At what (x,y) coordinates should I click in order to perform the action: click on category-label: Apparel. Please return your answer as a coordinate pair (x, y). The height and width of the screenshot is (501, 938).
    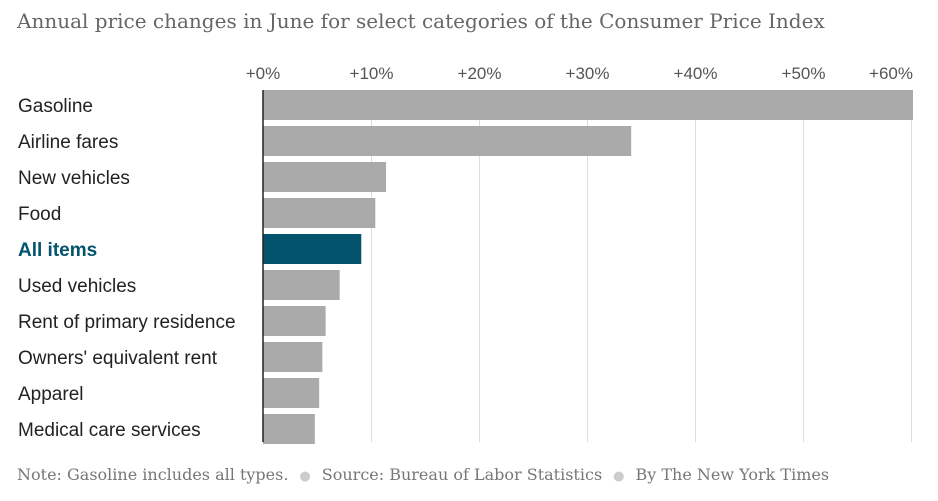
    Looking at the image, I should click on (51, 394).